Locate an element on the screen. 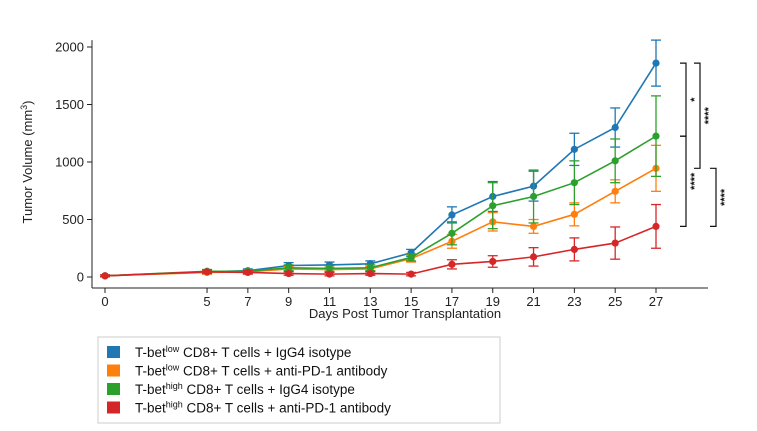  x-tick-label: 13 is located at coordinates (370, 301).